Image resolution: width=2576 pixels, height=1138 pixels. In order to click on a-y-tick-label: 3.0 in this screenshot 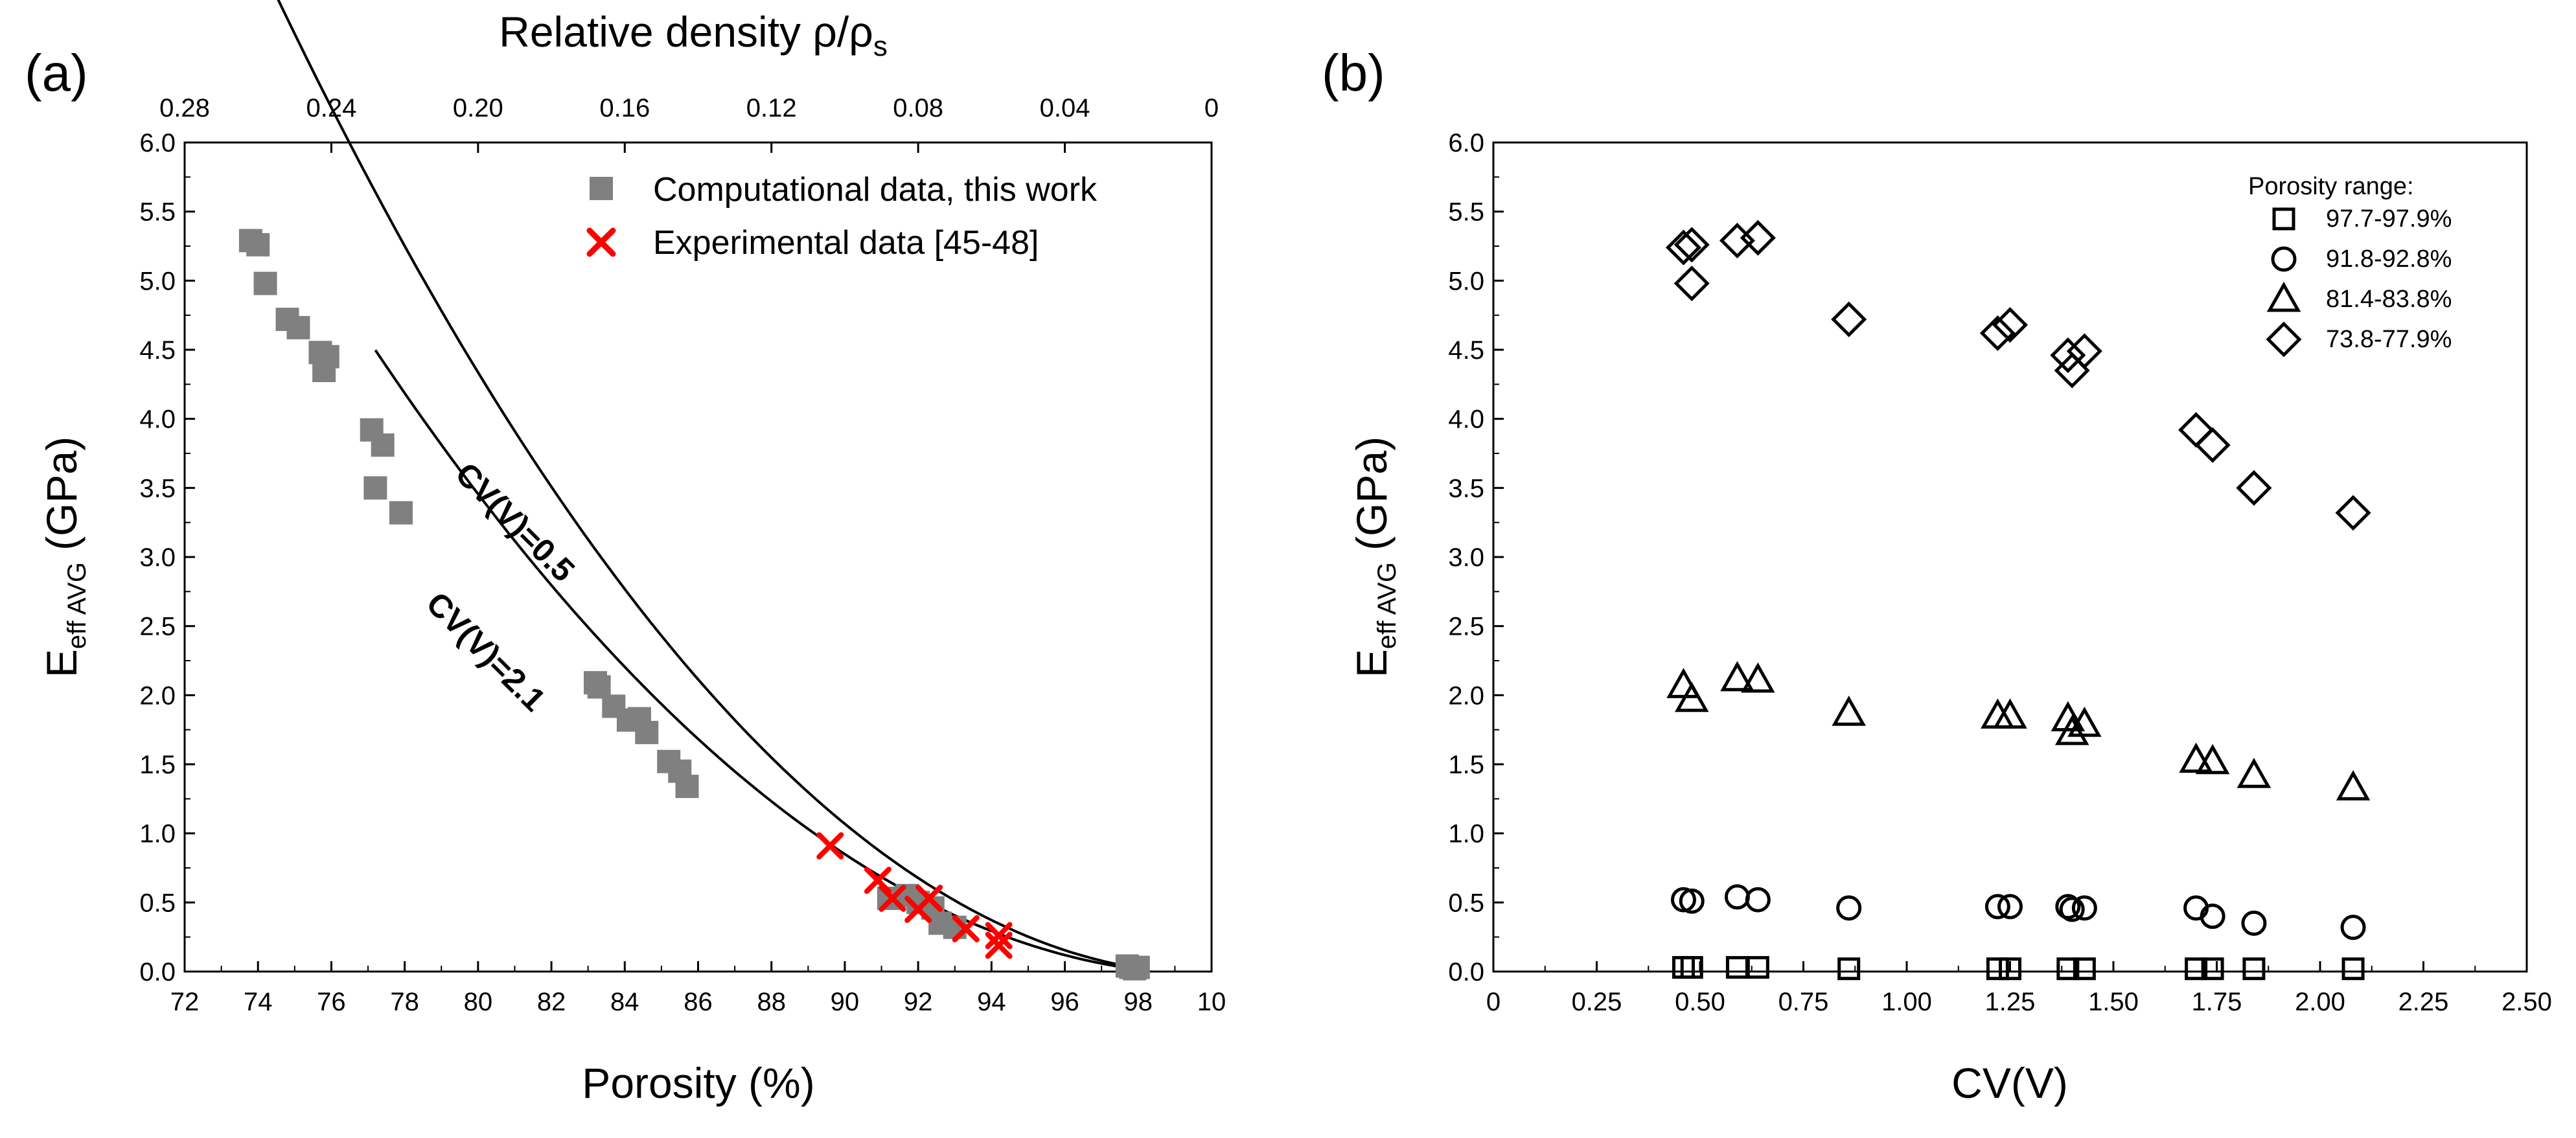, I will do `click(157, 557)`.